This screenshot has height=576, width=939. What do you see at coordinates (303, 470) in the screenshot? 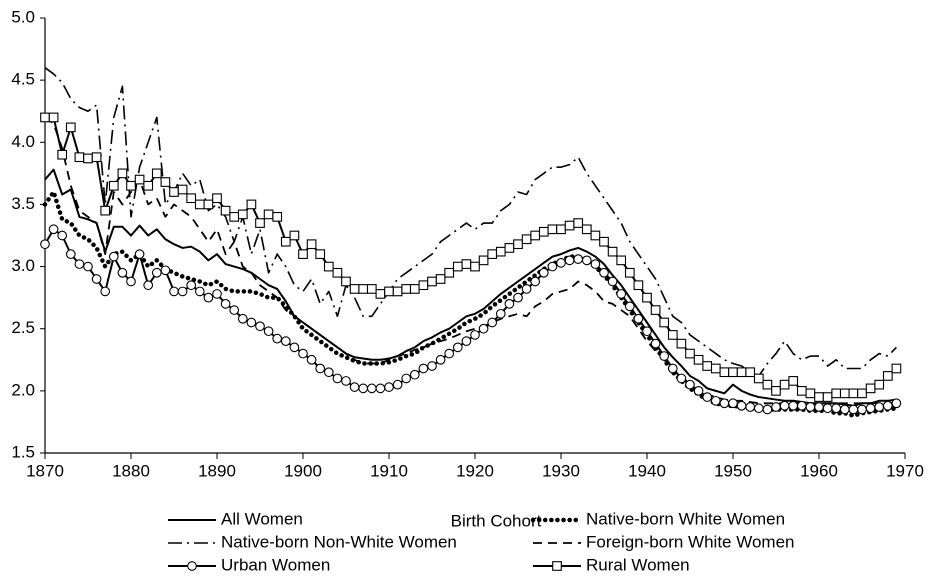
I see `x-tick-label: 1900` at bounding box center [303, 470].